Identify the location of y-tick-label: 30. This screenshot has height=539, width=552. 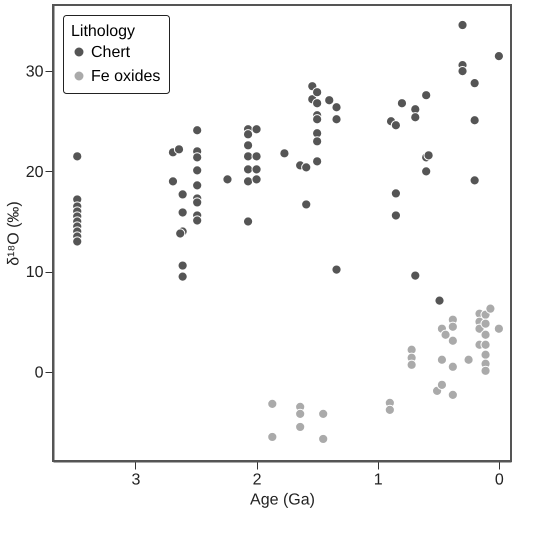
(35, 72).